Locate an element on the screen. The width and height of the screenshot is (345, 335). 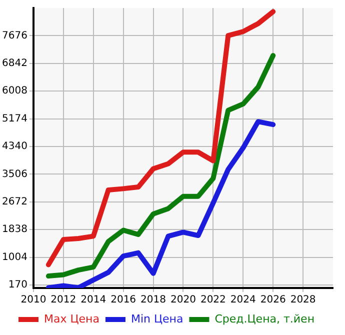
x-tick-label: 2018 is located at coordinates (153, 300).